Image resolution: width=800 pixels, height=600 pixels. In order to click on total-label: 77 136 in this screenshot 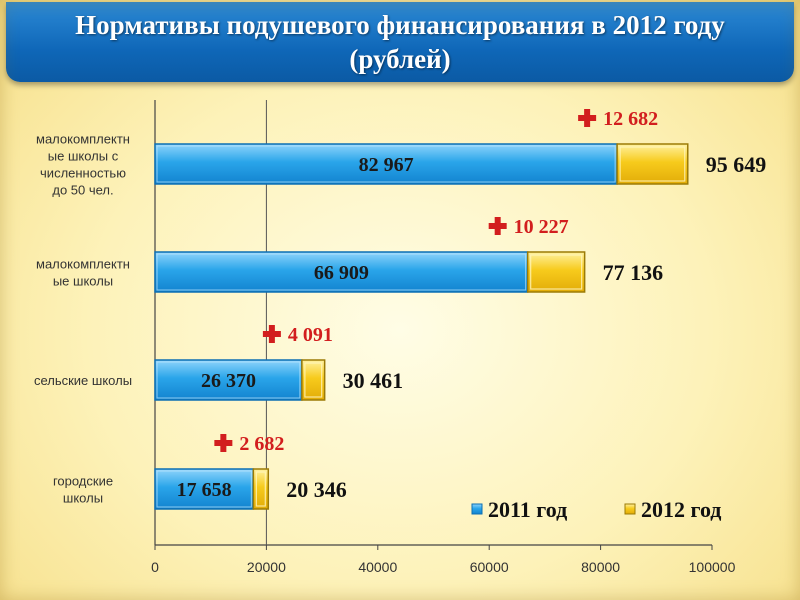, I will do `click(633, 272)`.